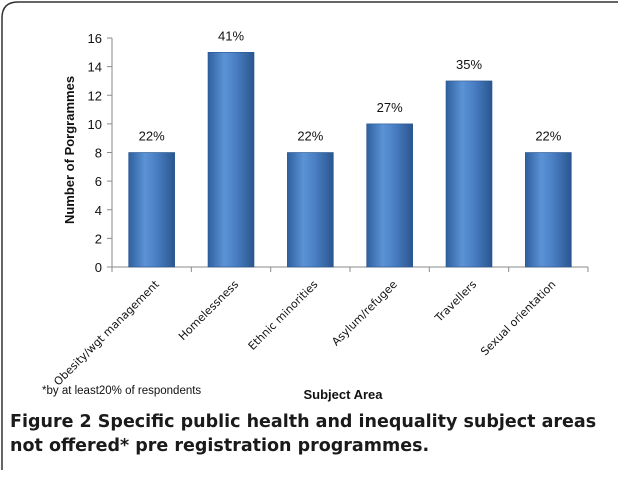 The width and height of the screenshot is (622, 481). What do you see at coordinates (283, 315) in the screenshot?
I see `x-category-label: Ethnic minorities` at bounding box center [283, 315].